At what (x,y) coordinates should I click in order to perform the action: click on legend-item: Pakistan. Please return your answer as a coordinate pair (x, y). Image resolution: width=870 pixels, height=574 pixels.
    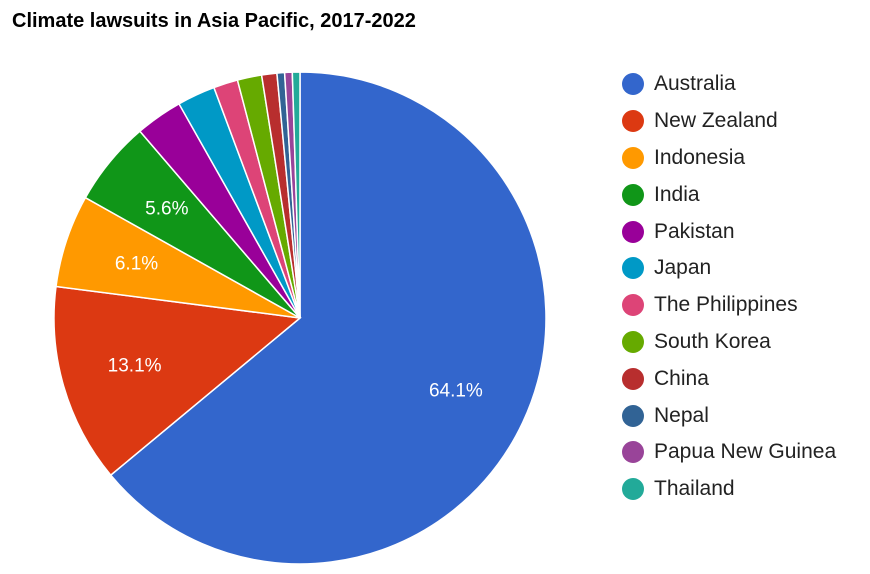
    Looking at the image, I should click on (729, 231).